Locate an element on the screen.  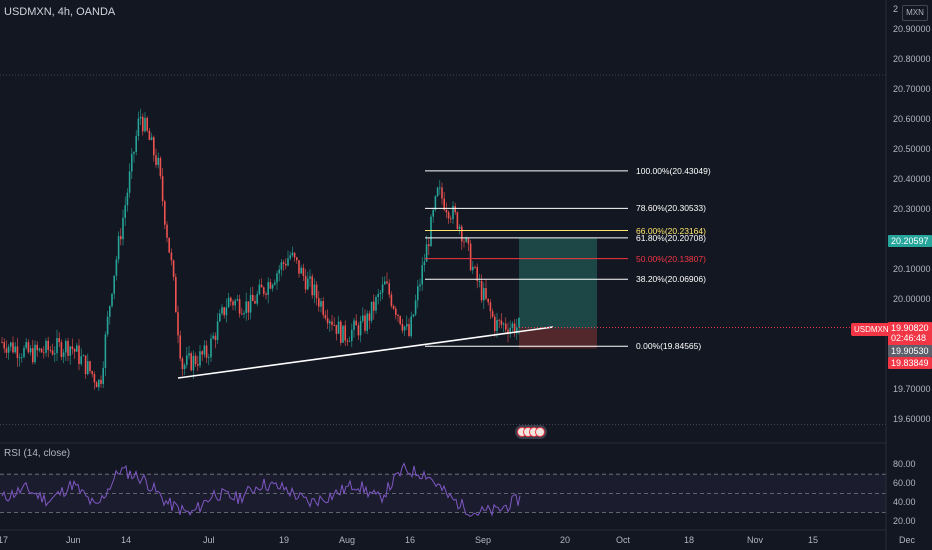
rsi-line is located at coordinates (261, 489).